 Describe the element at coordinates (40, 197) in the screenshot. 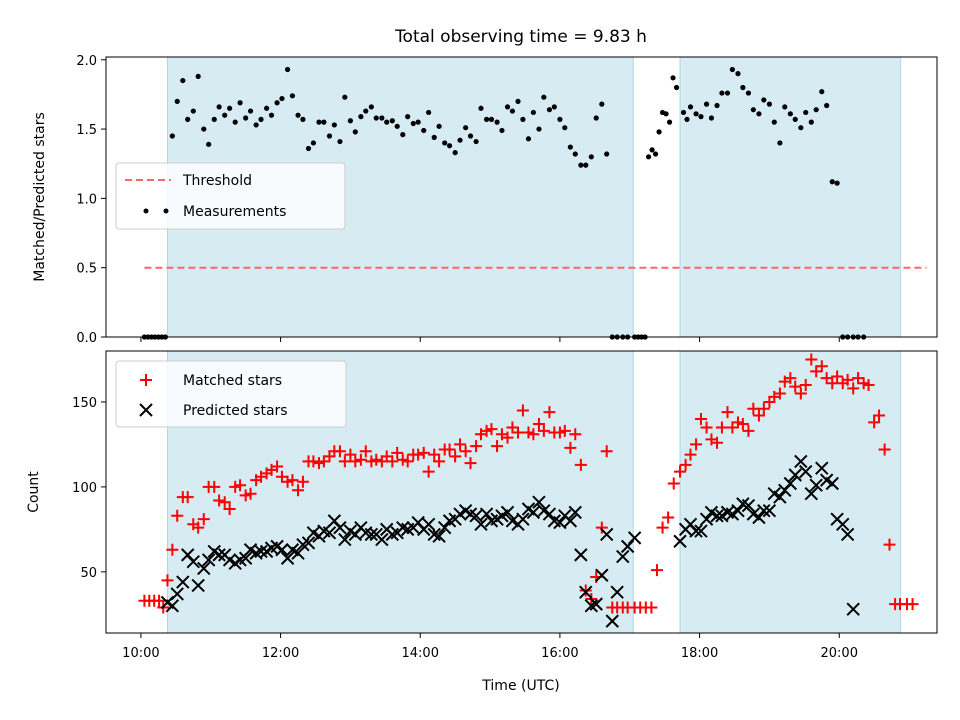

I see `top-panel-y-axis-label: Matched/Predicted stars` at that location.